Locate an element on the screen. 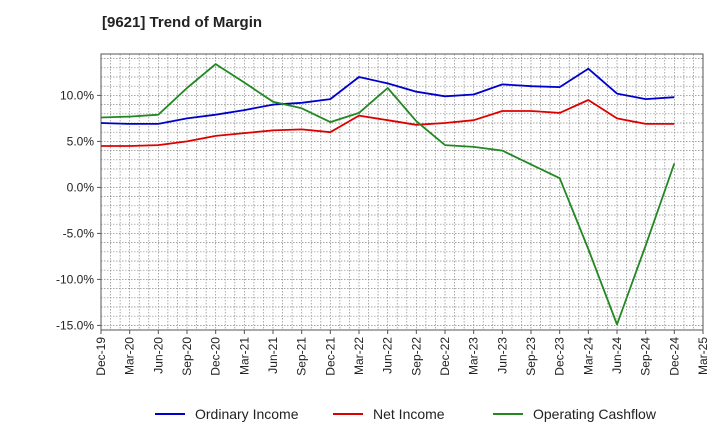  x-tick-label: Dec-21 is located at coordinates (330, 356).